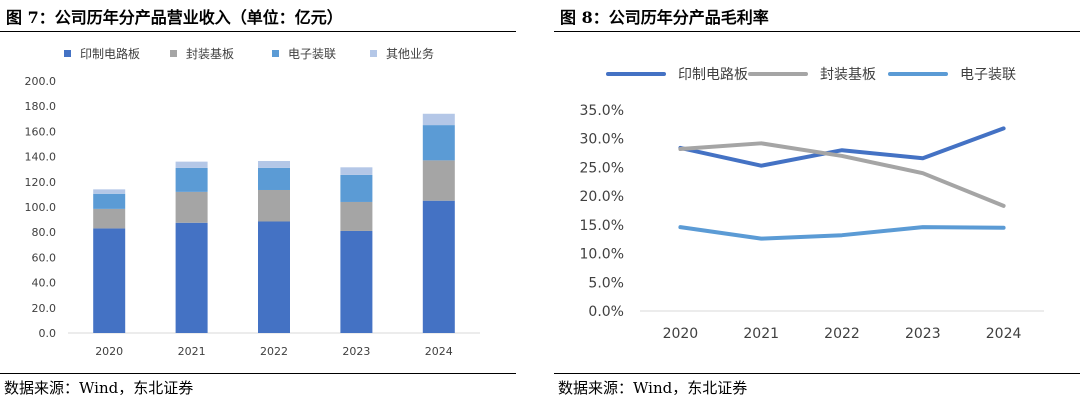 This screenshot has width=1080, height=404. Describe the element at coordinates (817, 31) in the screenshot. I see `figure-8-title-rule` at that location.